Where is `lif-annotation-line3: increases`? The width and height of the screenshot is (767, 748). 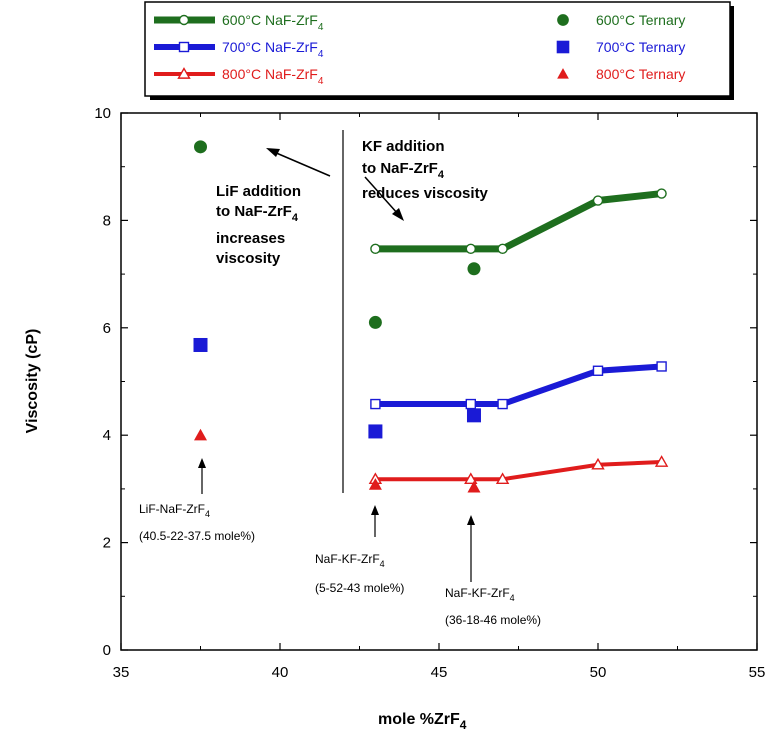 lif-annotation-line3: increases is located at coordinates (250, 238).